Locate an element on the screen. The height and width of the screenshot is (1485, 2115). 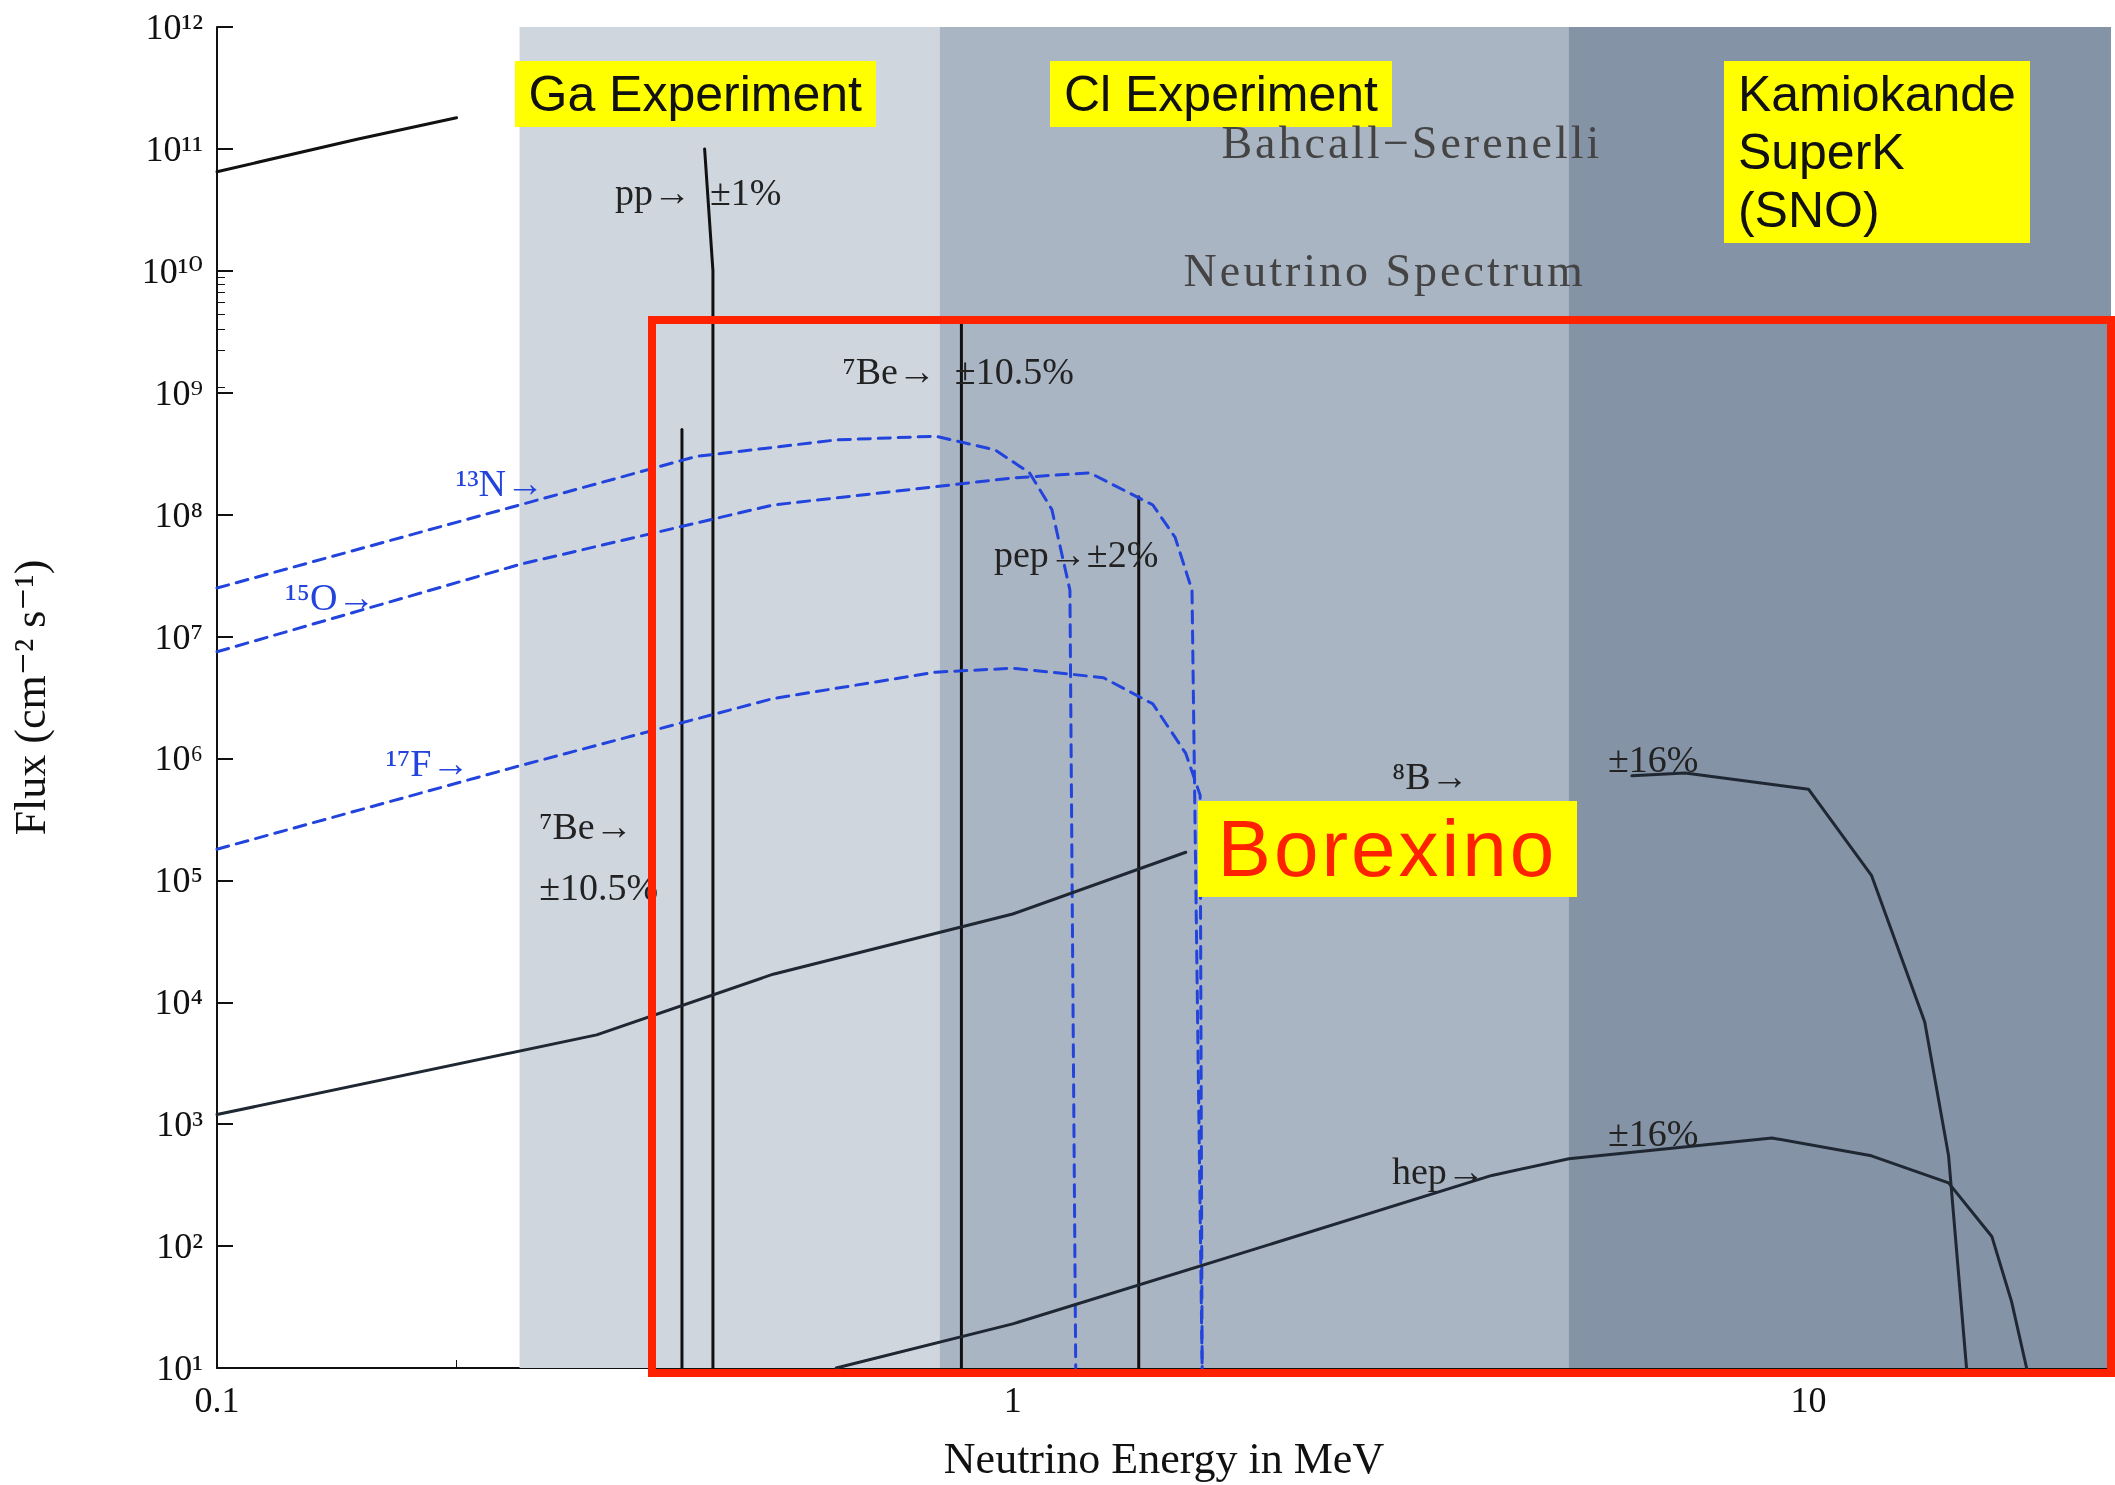
annotation: Borexino is located at coordinates (1387, 848).